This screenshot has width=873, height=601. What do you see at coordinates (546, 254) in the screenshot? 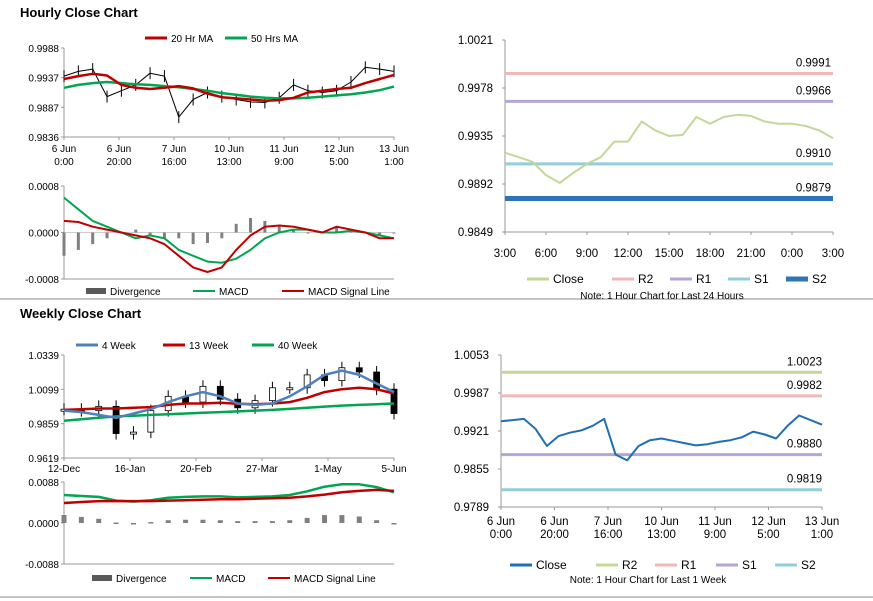
I see `hourly-pivot-xtick-label: 6:00` at bounding box center [546, 254].